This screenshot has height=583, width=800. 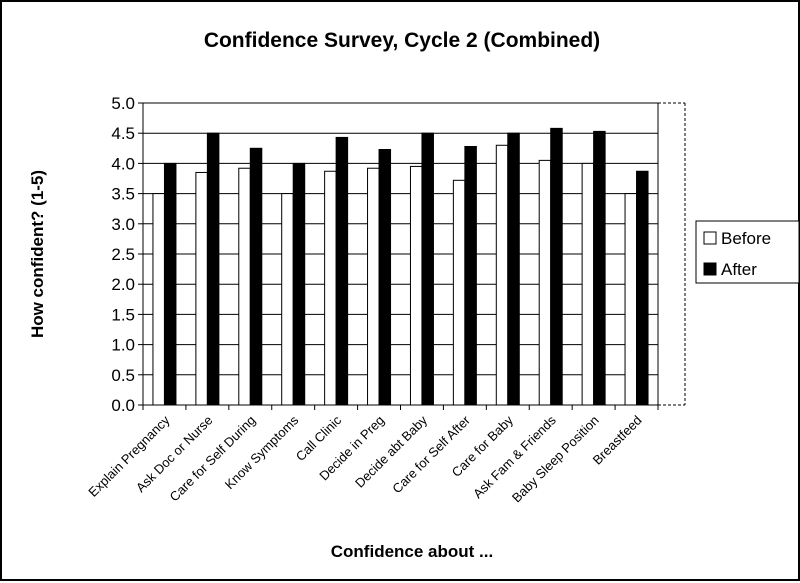 What do you see at coordinates (123, 284) in the screenshot?
I see `y-tick-label: 2.0` at bounding box center [123, 284].